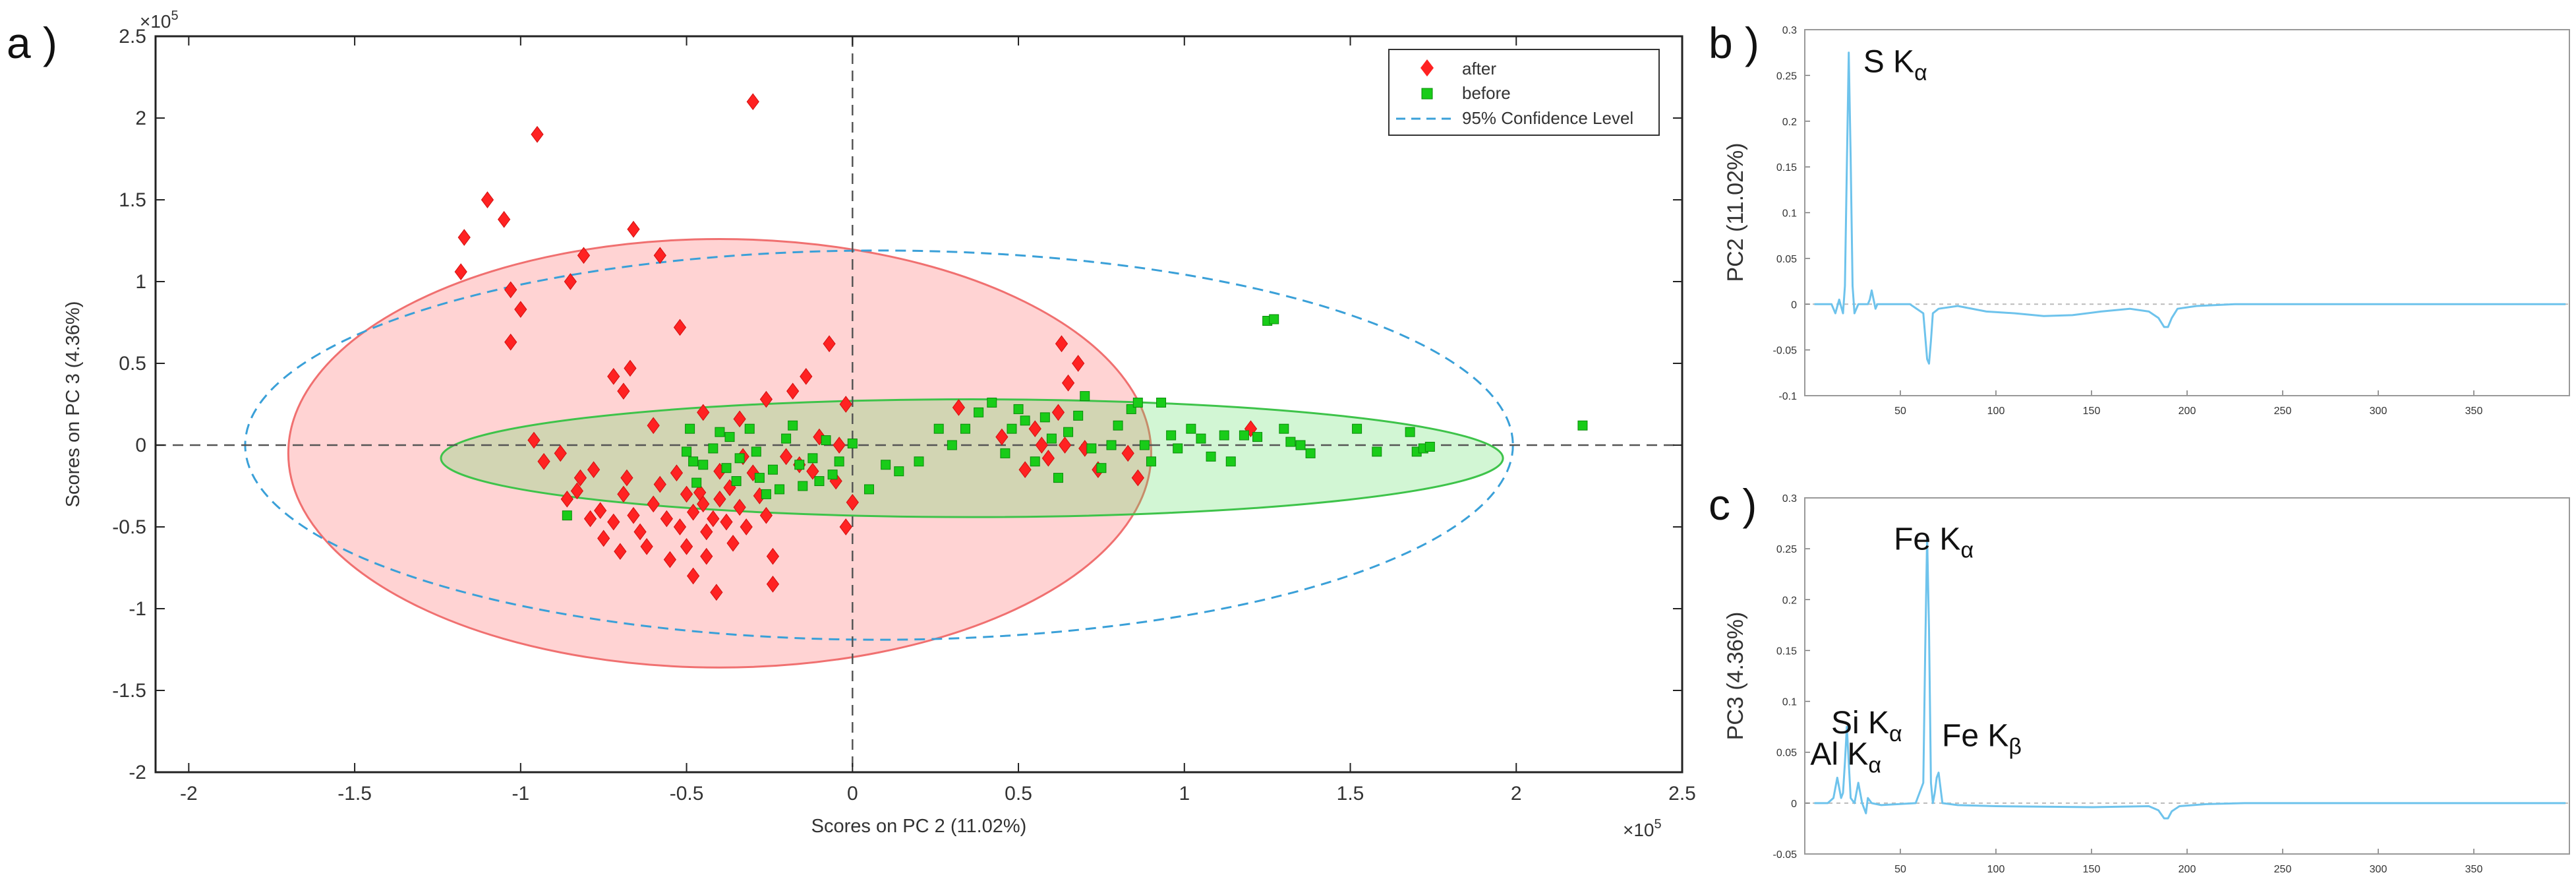  I want to click on peak-label: Fe Kβ, so click(1982, 739).